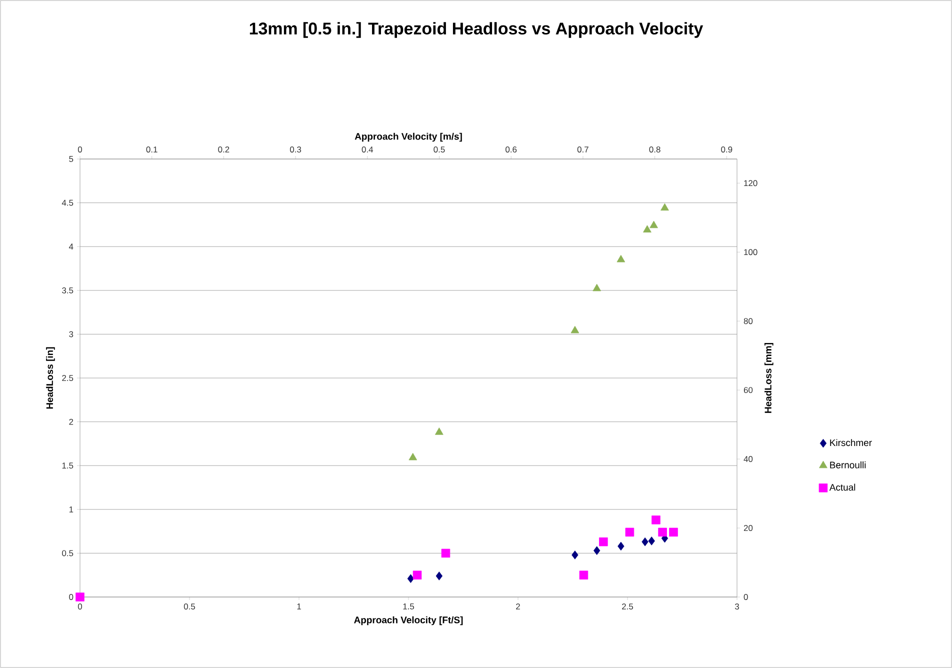 Image resolution: width=952 pixels, height=668 pixels. Describe the element at coordinates (769, 378) in the screenshot. I see `y2-axis-title: HeadLoss [mm]` at that location.